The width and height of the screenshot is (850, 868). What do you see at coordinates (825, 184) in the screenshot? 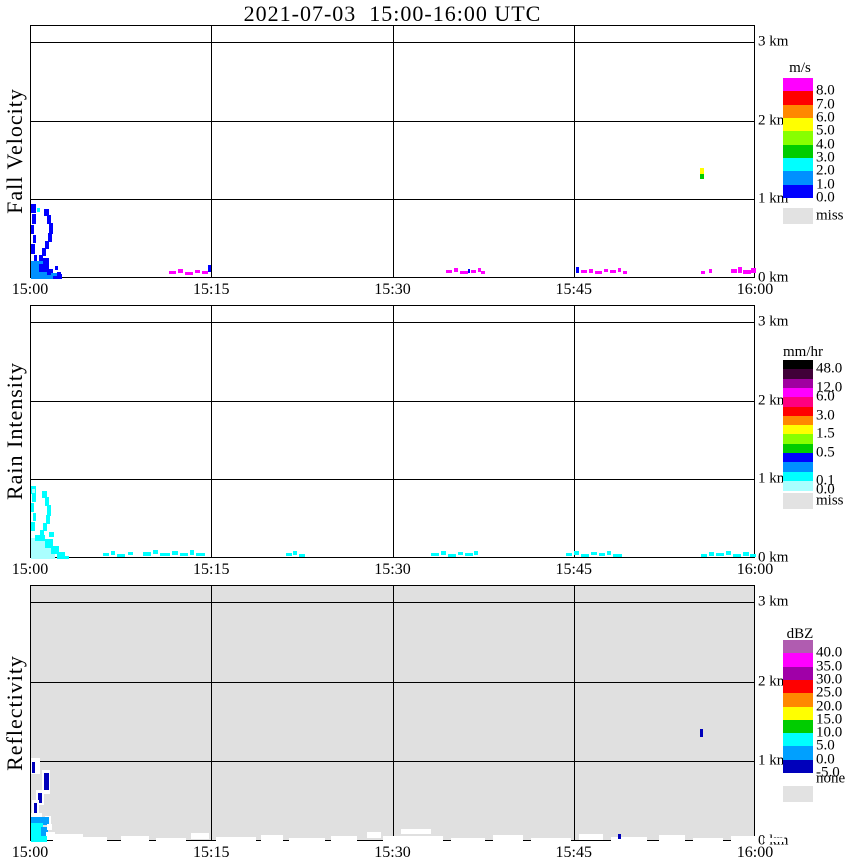
I see `legend-value-label: 1.0` at bounding box center [825, 184].